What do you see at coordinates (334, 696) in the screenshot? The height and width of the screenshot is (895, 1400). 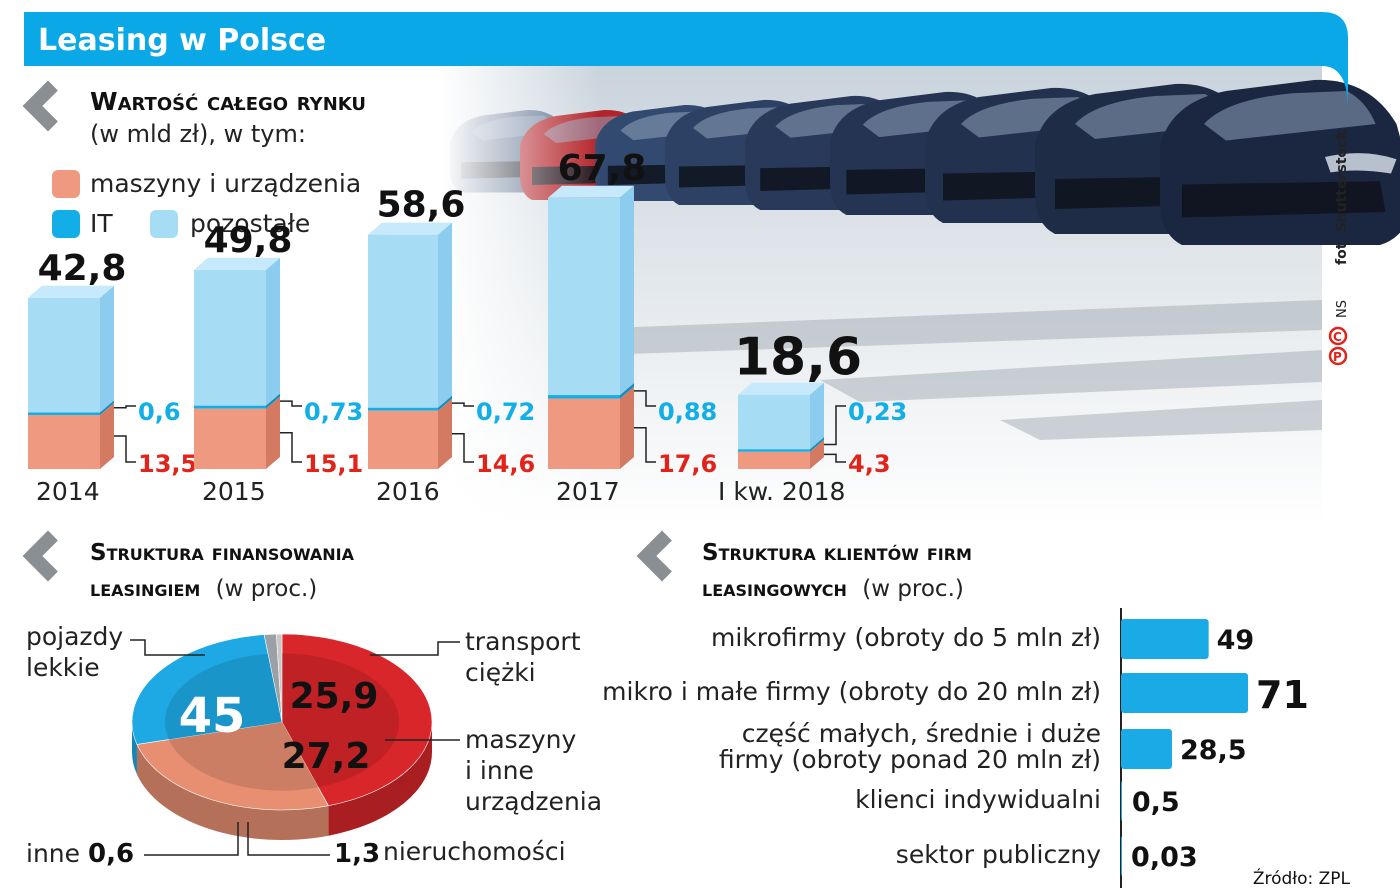 I see `pie-value-label: 25,9` at bounding box center [334, 696].